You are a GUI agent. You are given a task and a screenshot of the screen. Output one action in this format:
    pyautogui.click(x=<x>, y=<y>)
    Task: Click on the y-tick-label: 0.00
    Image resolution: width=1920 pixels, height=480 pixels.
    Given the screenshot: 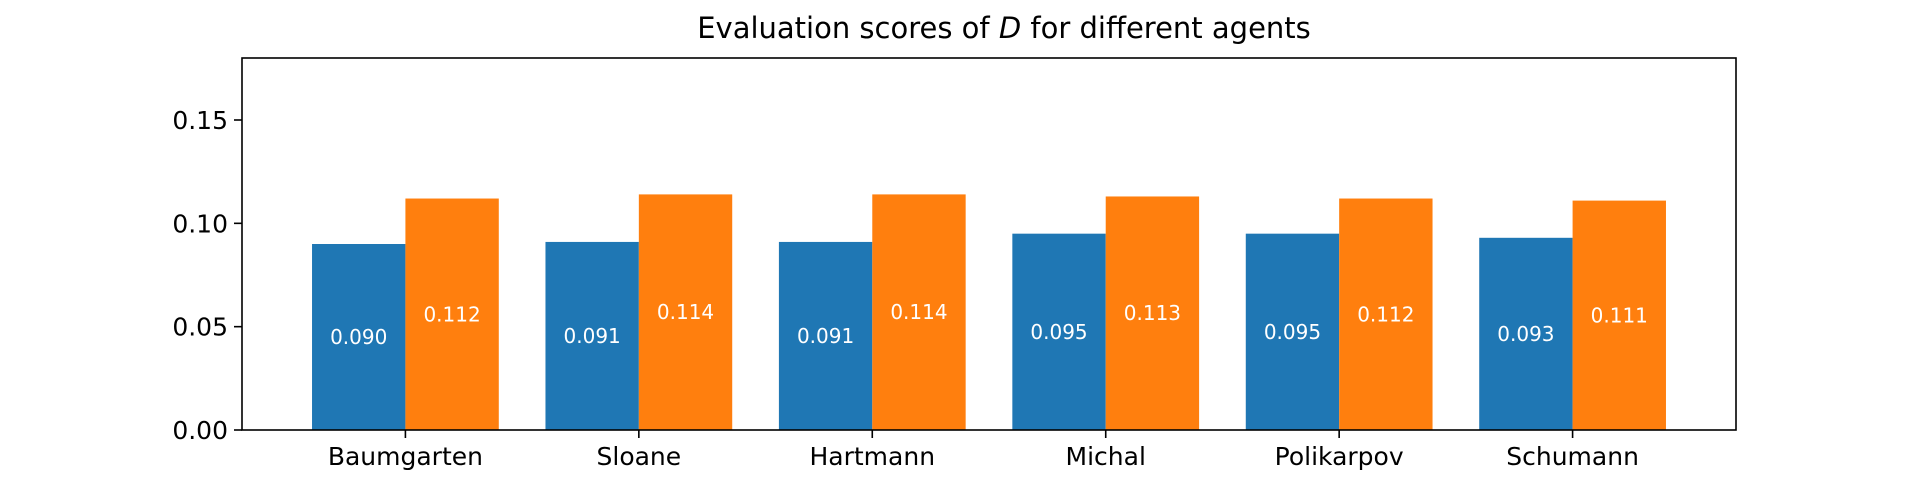 What is the action you would take?
    pyautogui.click(x=200, y=430)
    